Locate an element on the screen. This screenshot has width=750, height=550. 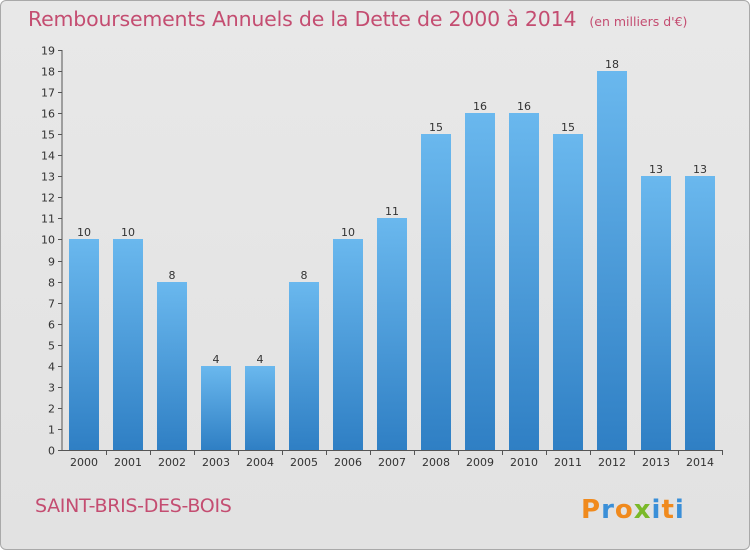
proxiti-logo: Proxiti is located at coordinates (633, 510).